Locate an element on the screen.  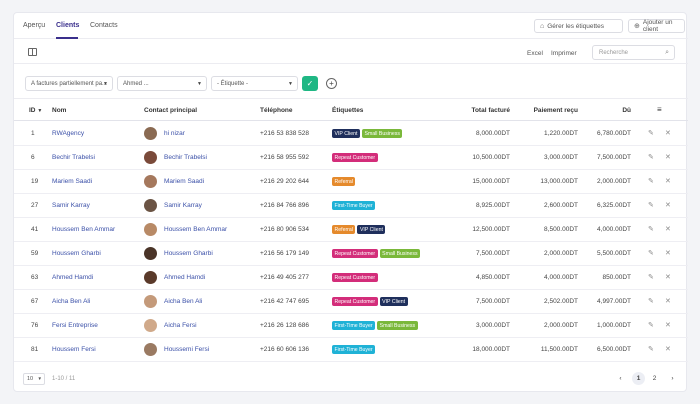
owner-filter: Ahmed ... ▼ is located at coordinates (162, 83).